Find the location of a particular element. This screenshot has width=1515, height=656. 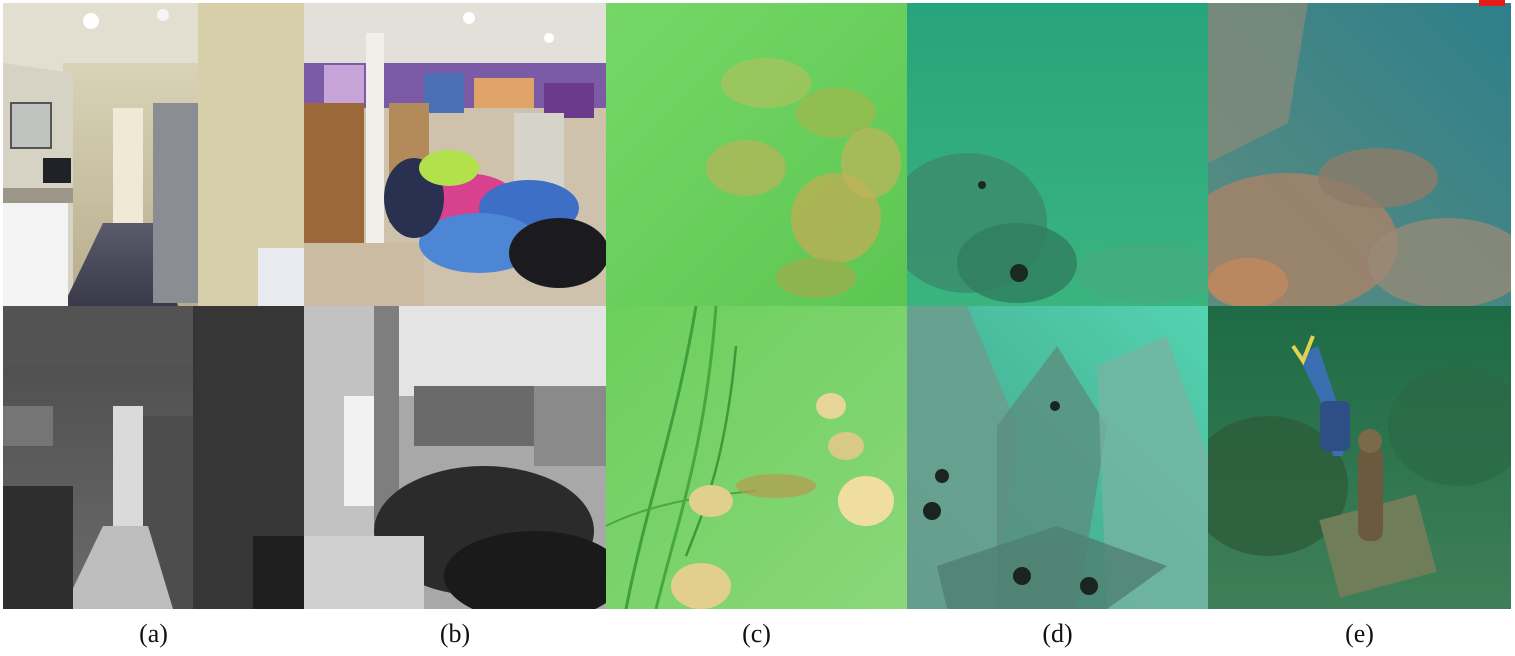

panel-label-b: (b) is located at coordinates (455, 633).